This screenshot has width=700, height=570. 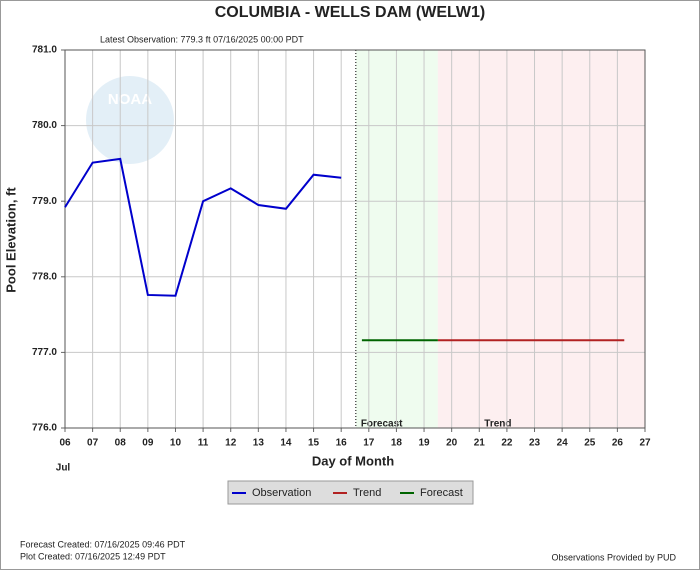 I want to click on x-tick-label: 13, so click(x=259, y=443).